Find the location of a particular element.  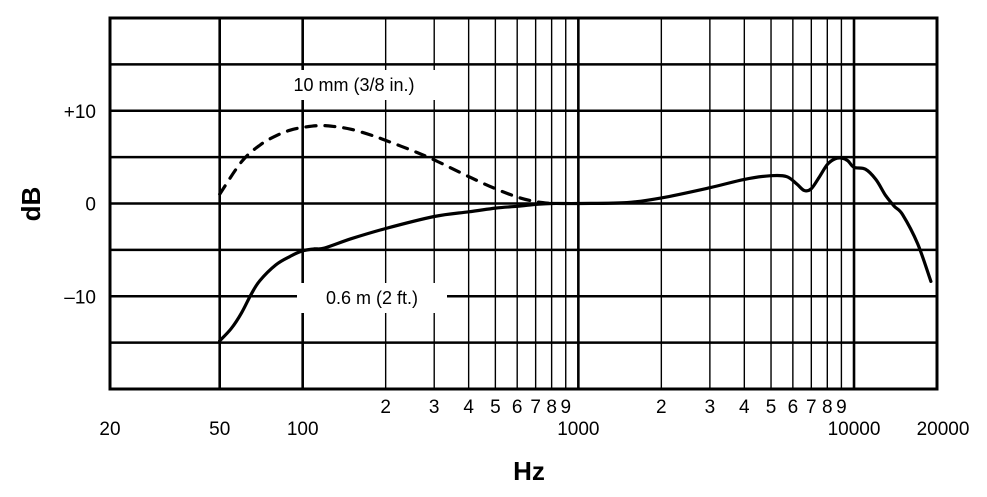

x-tick-labels: 2 3 4 5 6 7 8 9 2 3 4 5 6 7 8 920 50 100 1000 10000 20000 is located at coordinates (534, 418).